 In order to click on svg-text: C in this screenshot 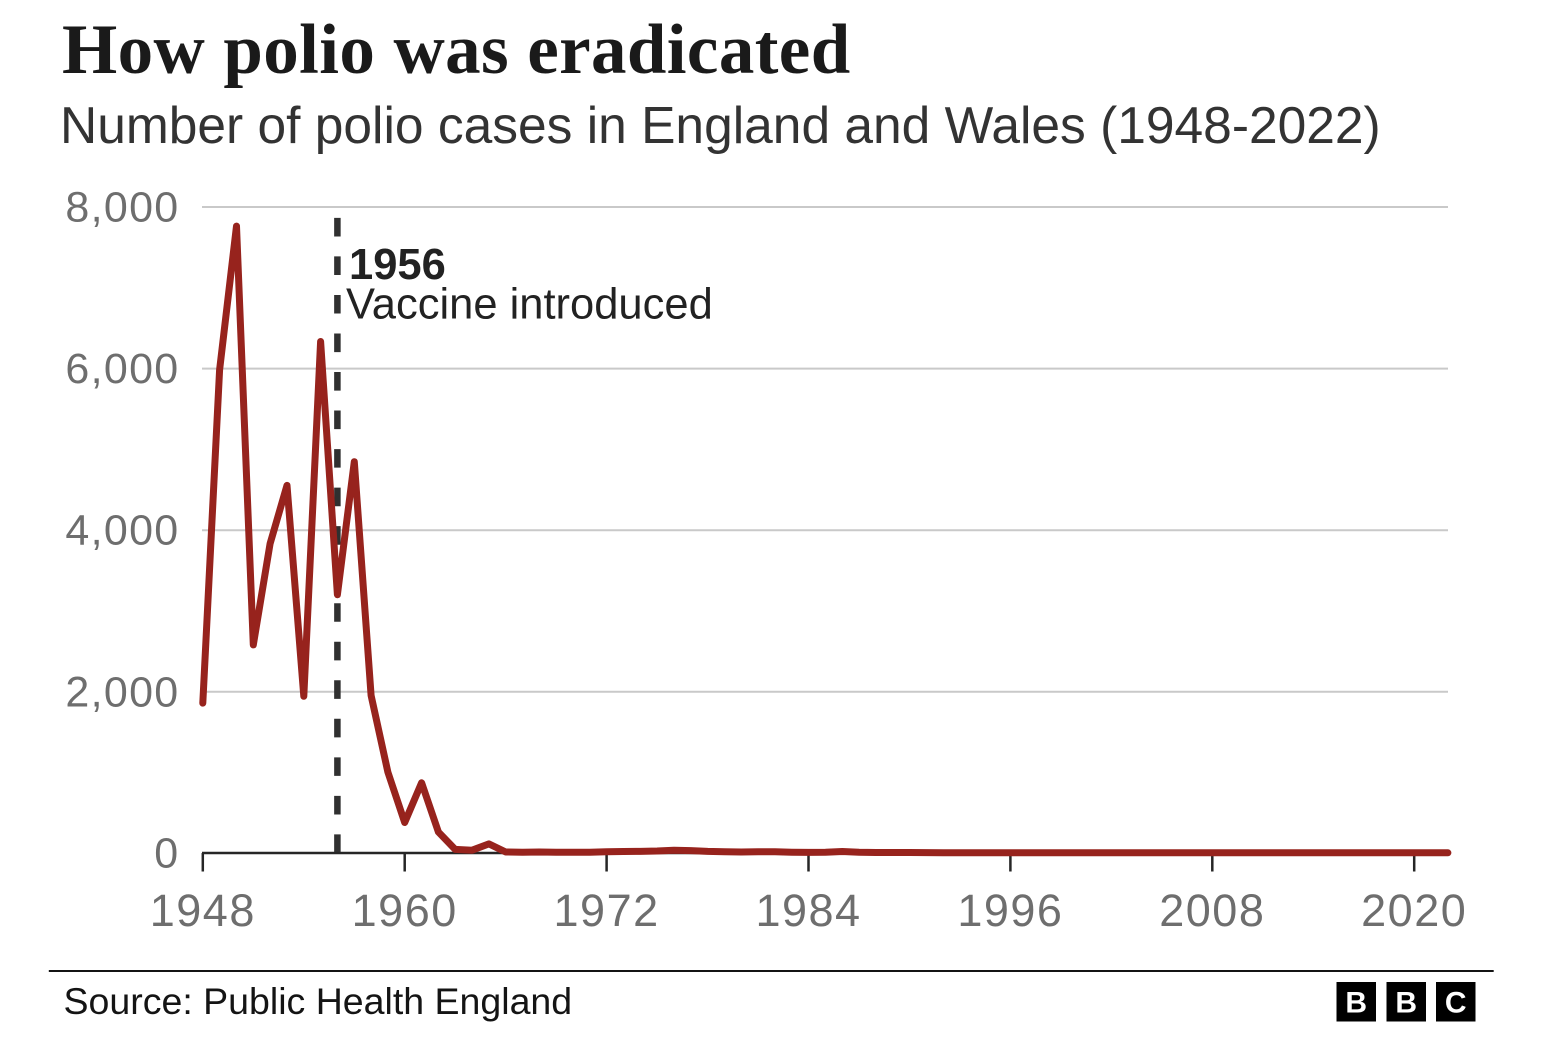, I will do `click(1456, 1003)`.